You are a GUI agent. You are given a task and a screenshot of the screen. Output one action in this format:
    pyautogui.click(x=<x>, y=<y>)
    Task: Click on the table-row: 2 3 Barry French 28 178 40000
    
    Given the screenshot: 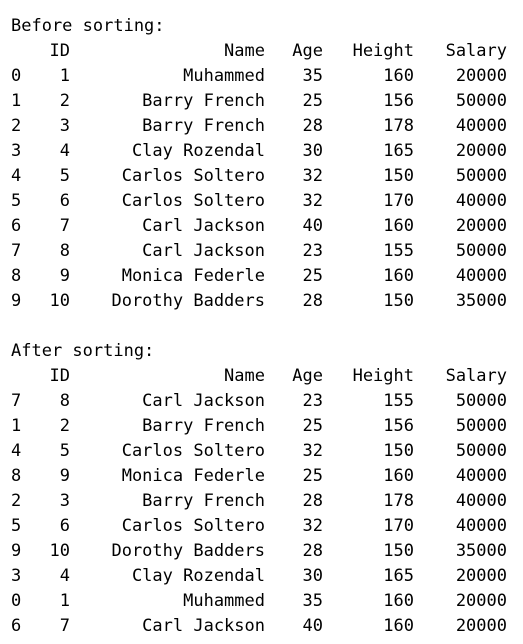 What is the action you would take?
    pyautogui.click(x=261, y=126)
    